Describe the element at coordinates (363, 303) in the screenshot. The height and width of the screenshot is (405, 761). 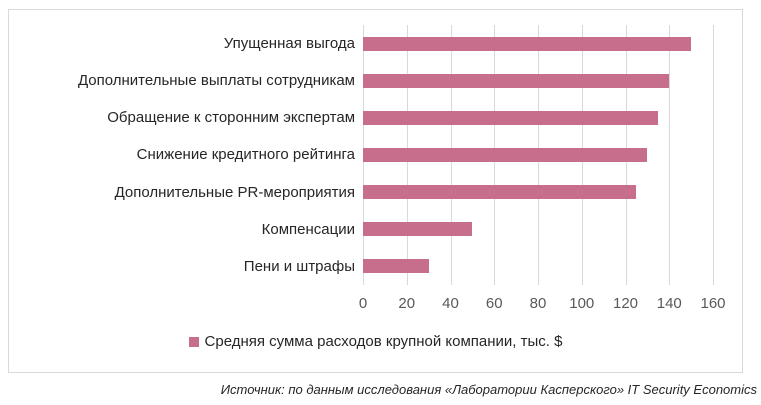
I see `x-tick-label: 0` at that location.